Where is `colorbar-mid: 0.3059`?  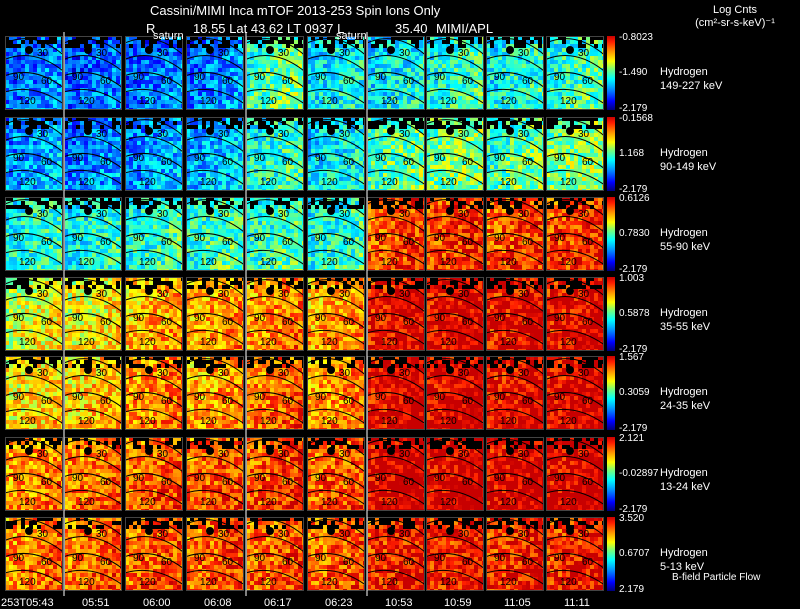
colorbar-mid: 0.3059 is located at coordinates (634, 392).